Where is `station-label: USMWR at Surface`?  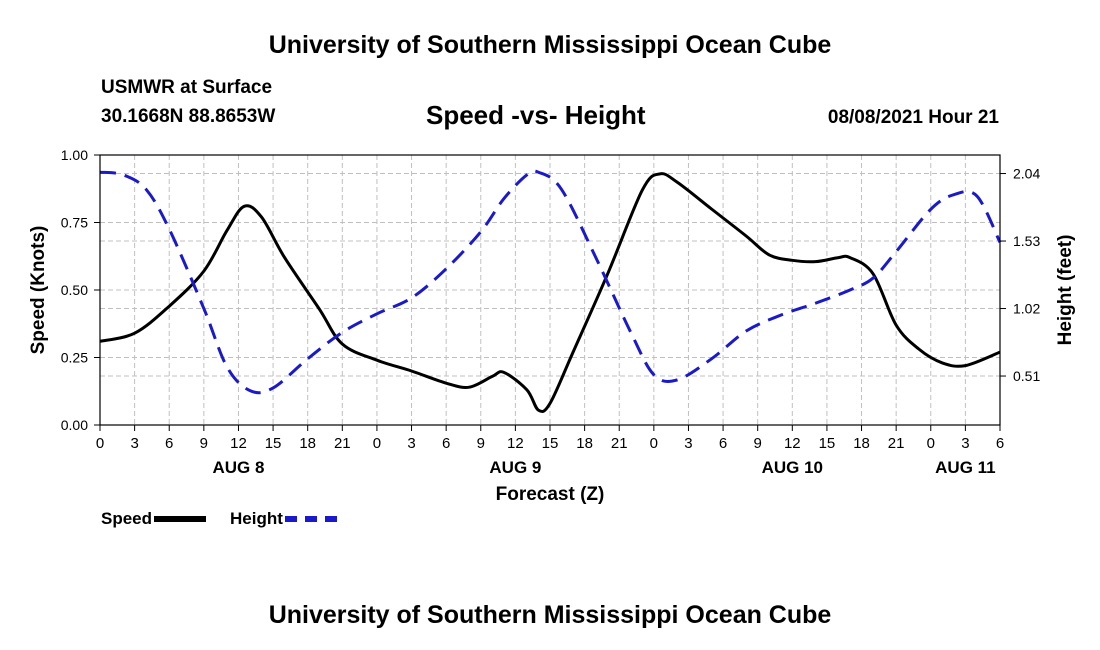 station-label: USMWR at Surface is located at coordinates (187, 87).